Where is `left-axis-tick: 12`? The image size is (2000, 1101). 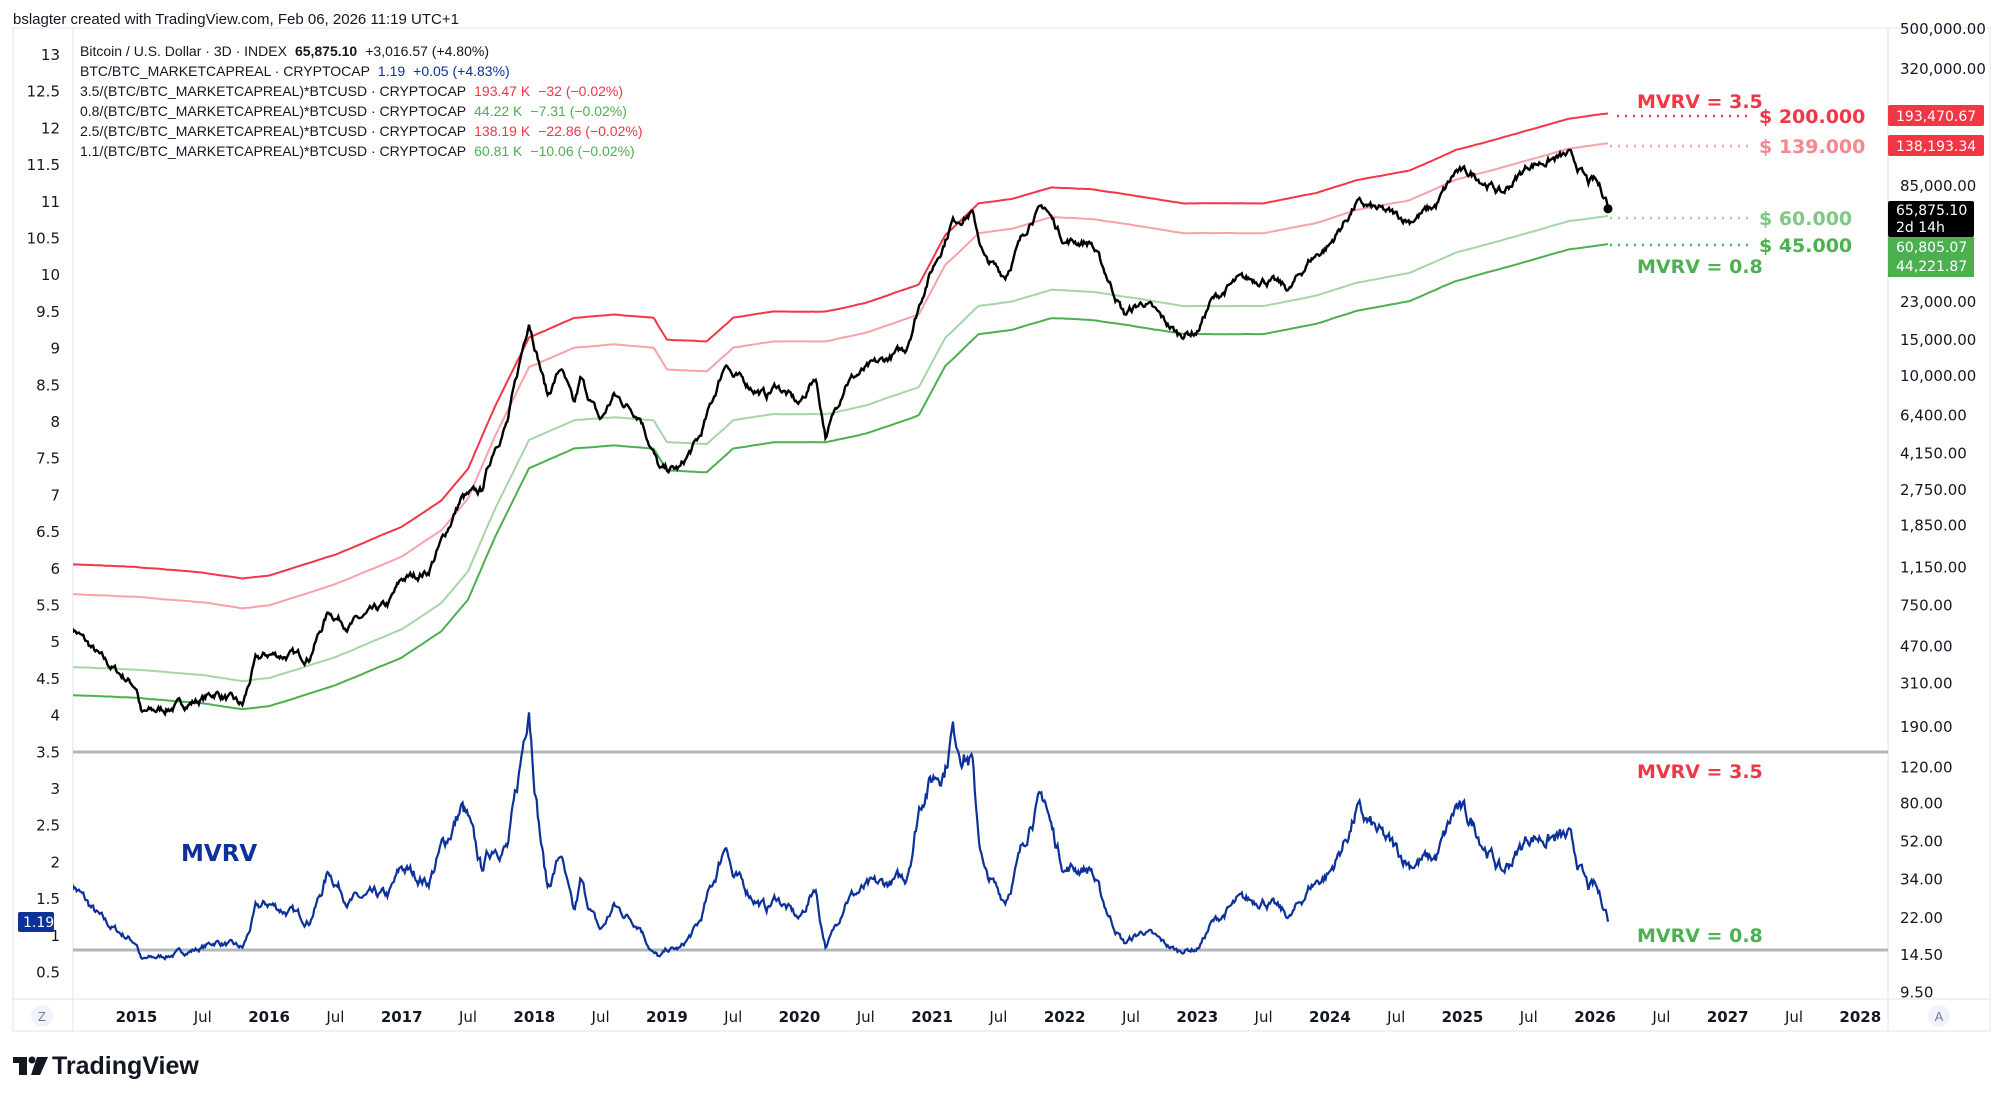 left-axis-tick: 12 is located at coordinates (50, 128).